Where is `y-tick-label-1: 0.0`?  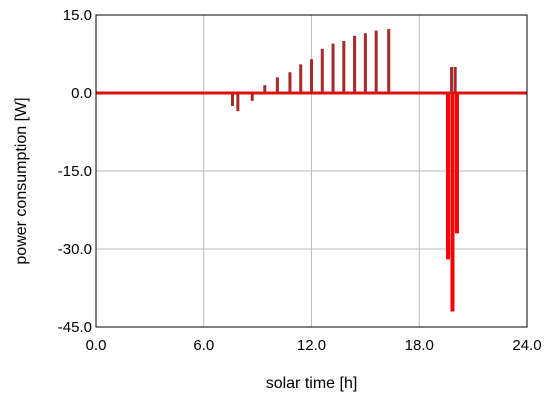
y-tick-label-1: 0.0 is located at coordinates (81, 93).